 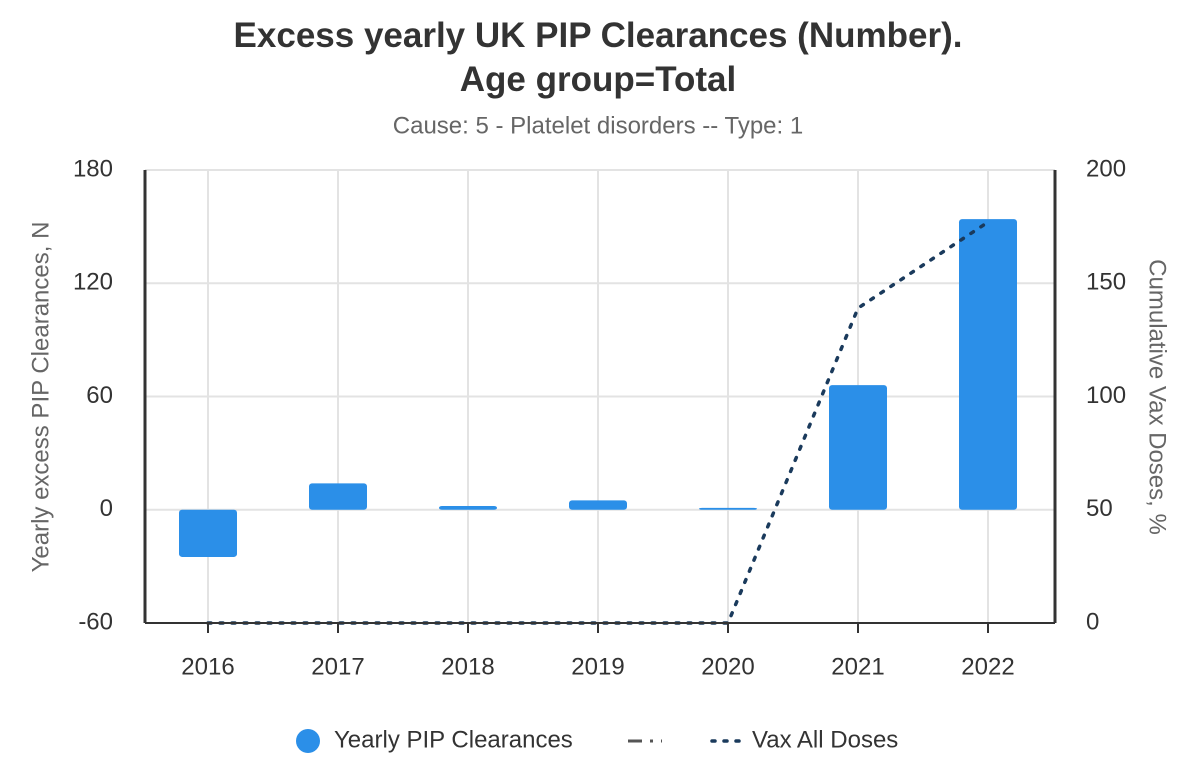 I want to click on y2-tick-label: 200, so click(x=1106, y=168).